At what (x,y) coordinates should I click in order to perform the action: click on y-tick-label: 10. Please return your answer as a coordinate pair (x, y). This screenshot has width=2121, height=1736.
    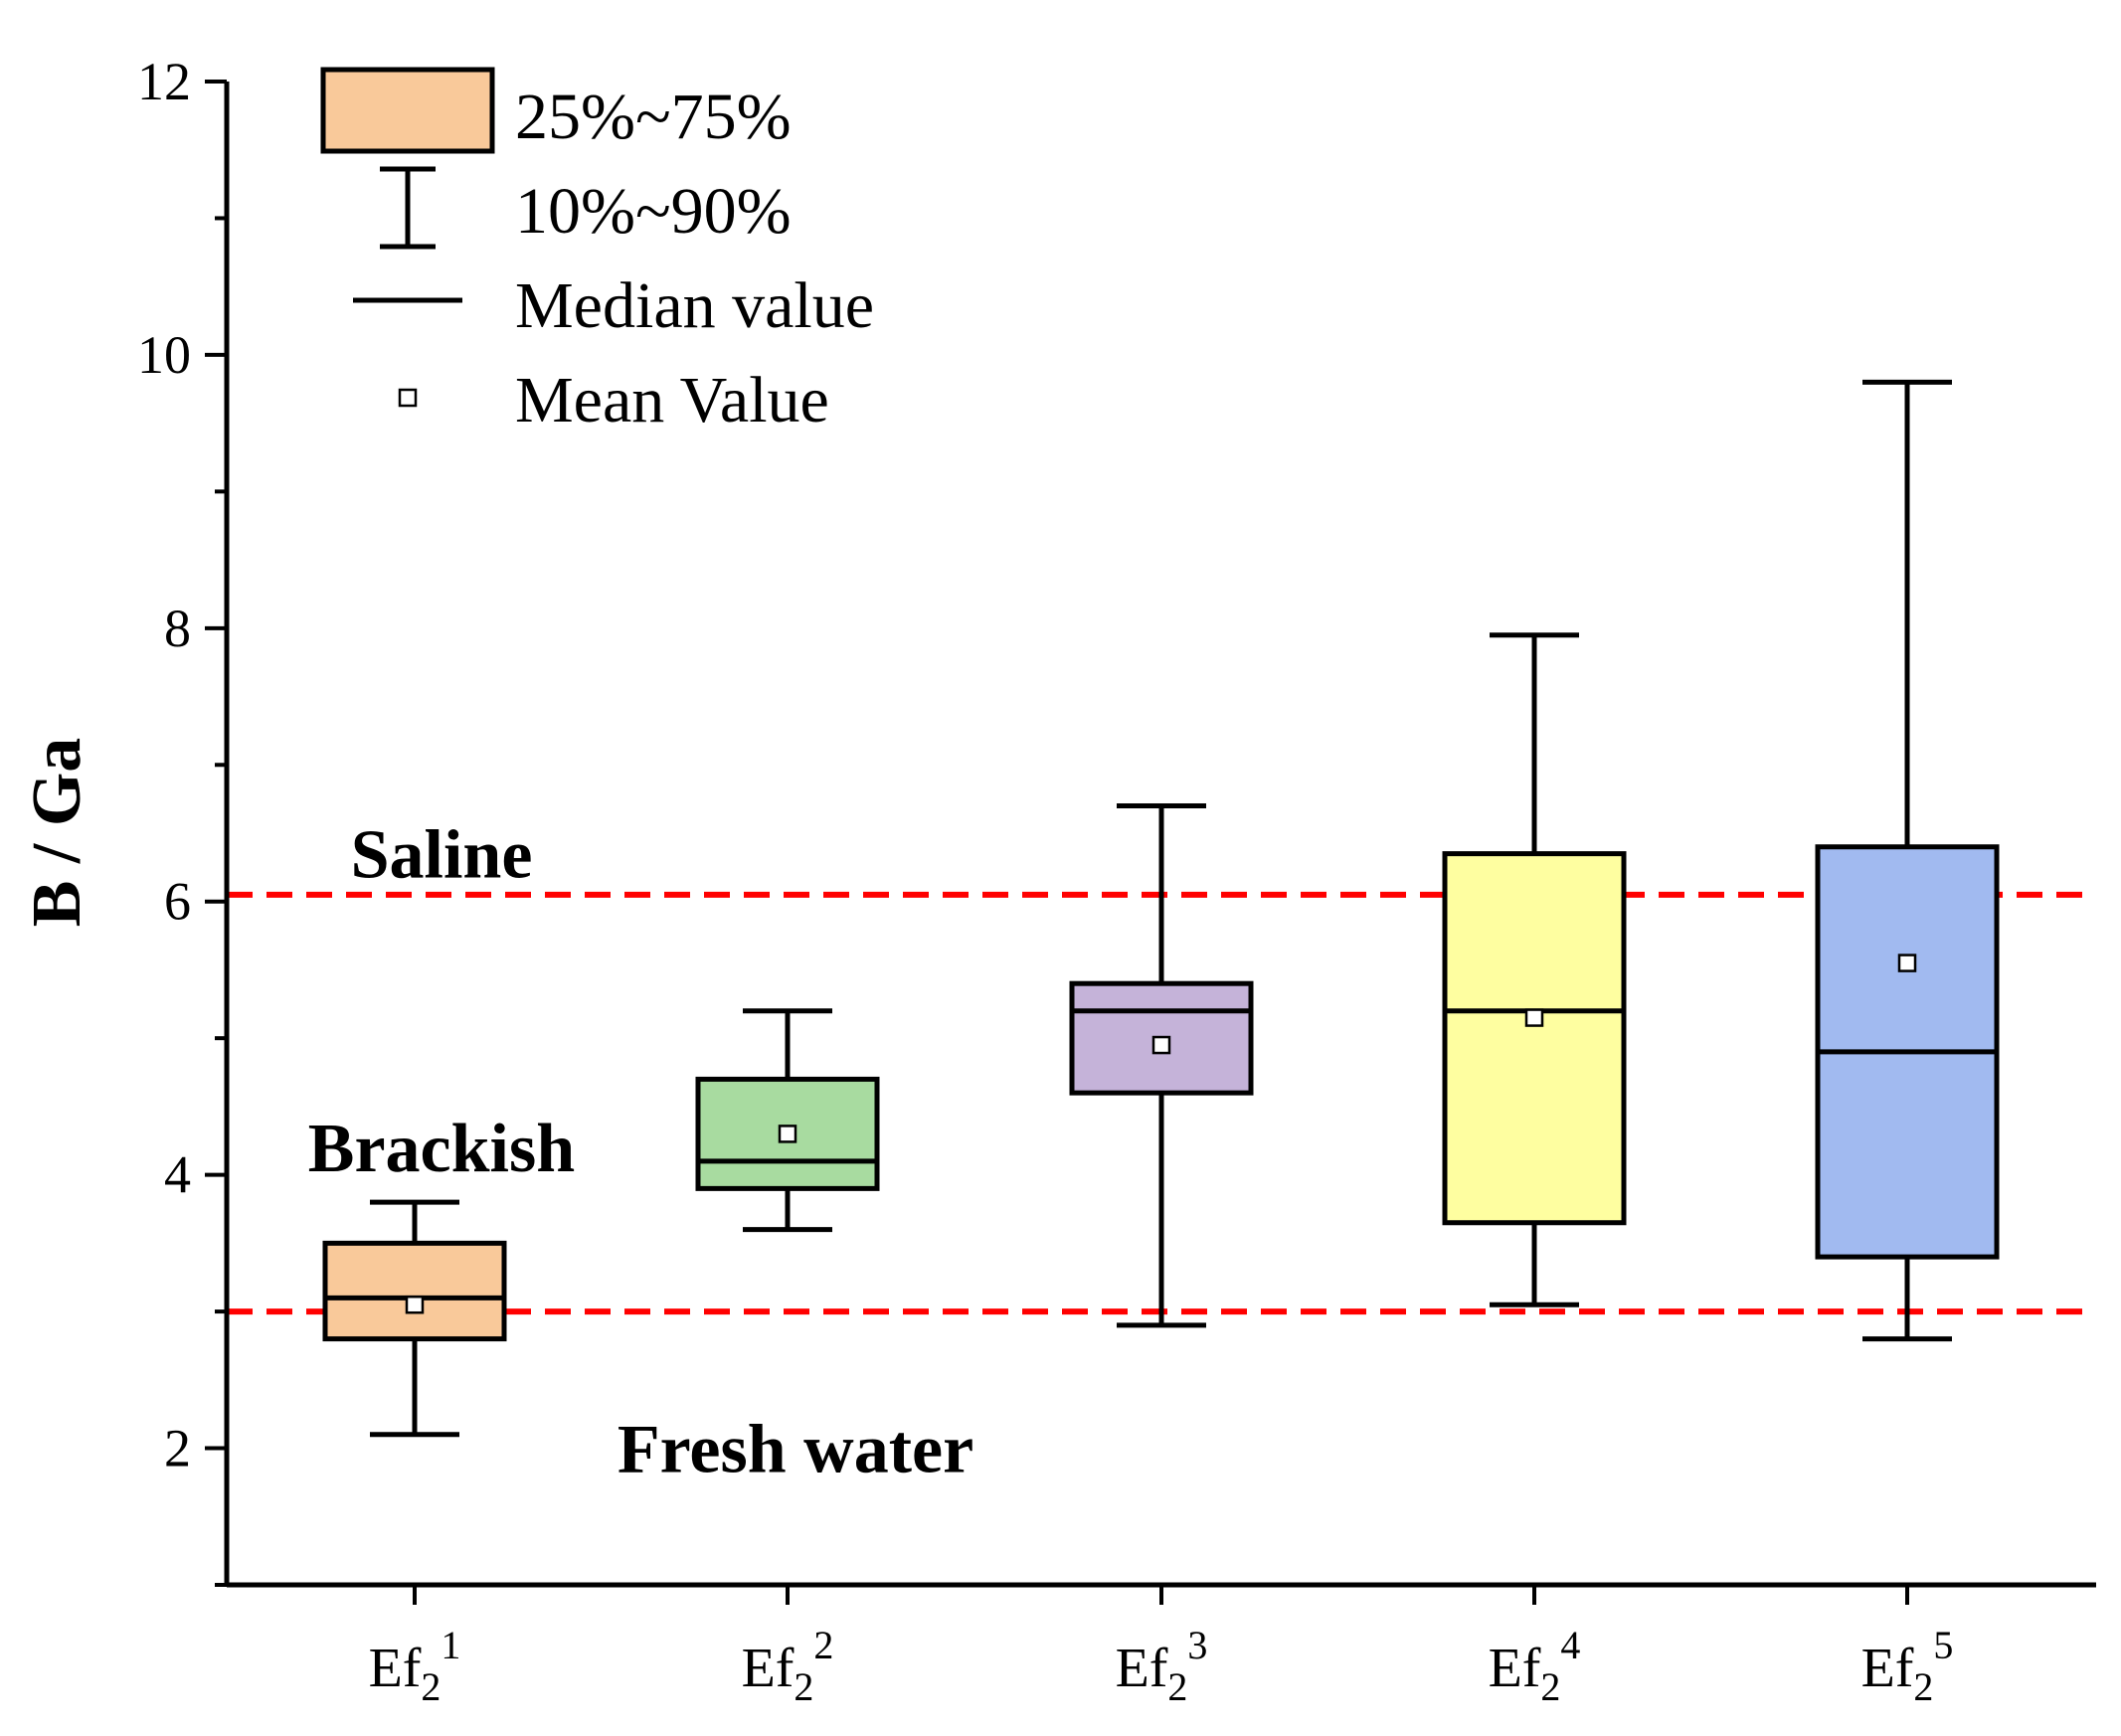
    Looking at the image, I should click on (164, 355).